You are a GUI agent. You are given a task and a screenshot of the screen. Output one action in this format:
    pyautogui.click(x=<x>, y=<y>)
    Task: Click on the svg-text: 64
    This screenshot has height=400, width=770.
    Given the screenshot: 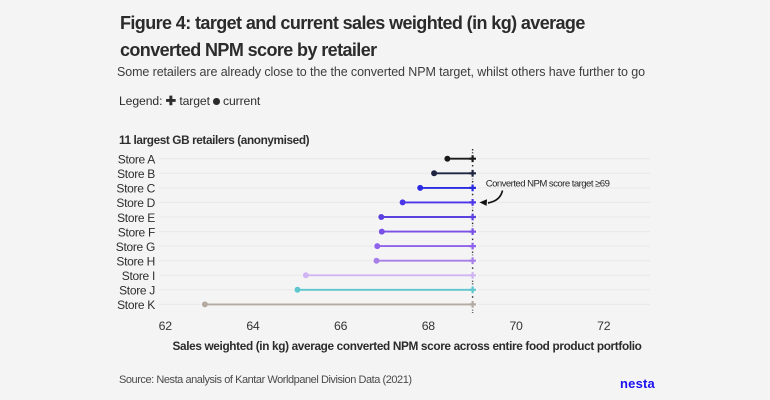 What is the action you would take?
    pyautogui.click(x=253, y=326)
    